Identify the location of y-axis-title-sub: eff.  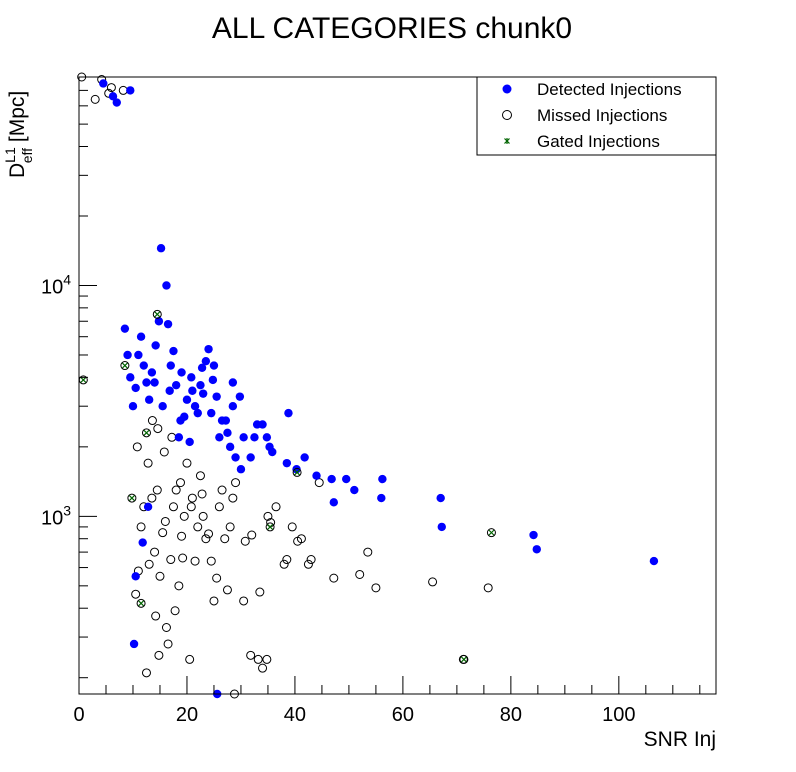
(27, 155).